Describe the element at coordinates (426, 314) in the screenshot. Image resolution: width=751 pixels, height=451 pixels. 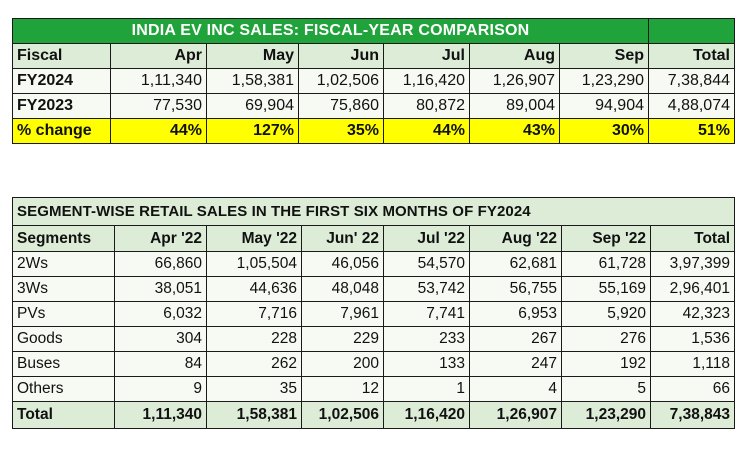
I see `table-cell: 7,741` at that location.